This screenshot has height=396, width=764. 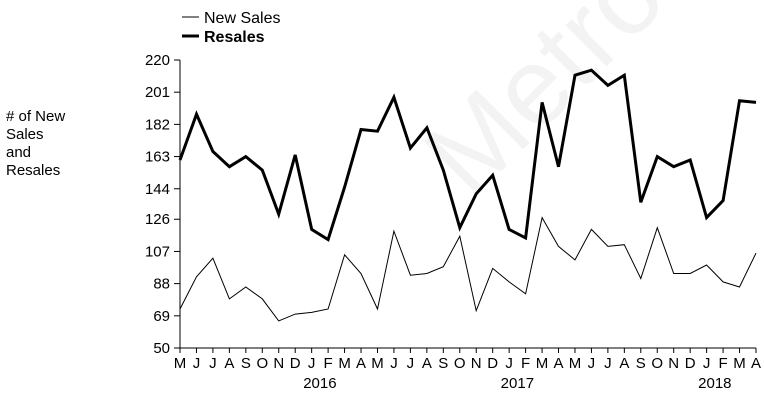 What do you see at coordinates (157, 189) in the screenshot?
I see `y-tick-label: 144` at bounding box center [157, 189].